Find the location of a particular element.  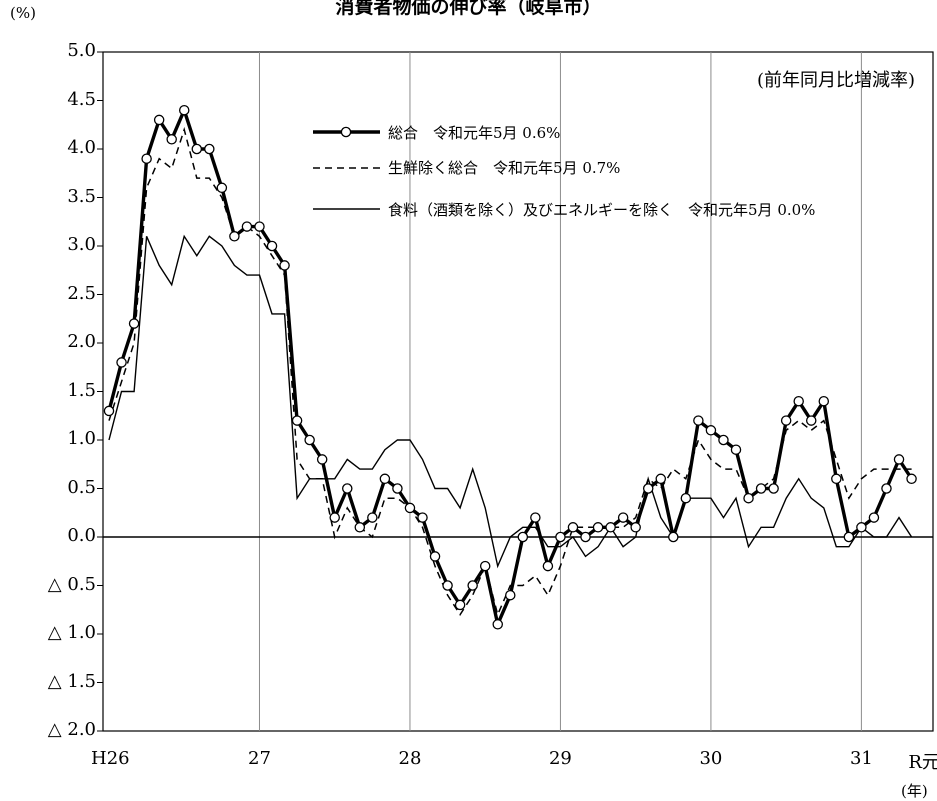

y-tick-label: 0.0 is located at coordinates (81, 535).